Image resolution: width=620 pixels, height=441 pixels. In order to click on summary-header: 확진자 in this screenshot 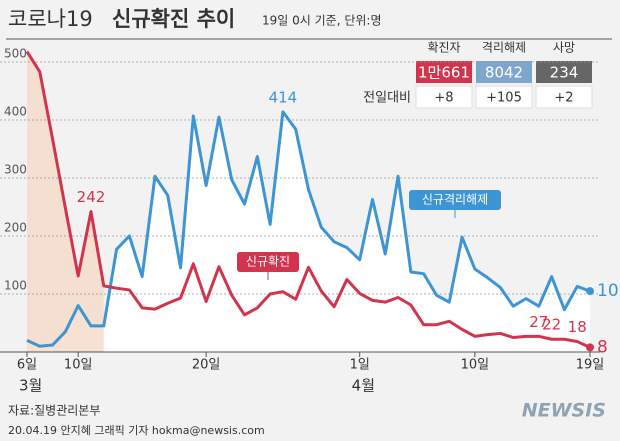, I will do `click(443, 48)`.